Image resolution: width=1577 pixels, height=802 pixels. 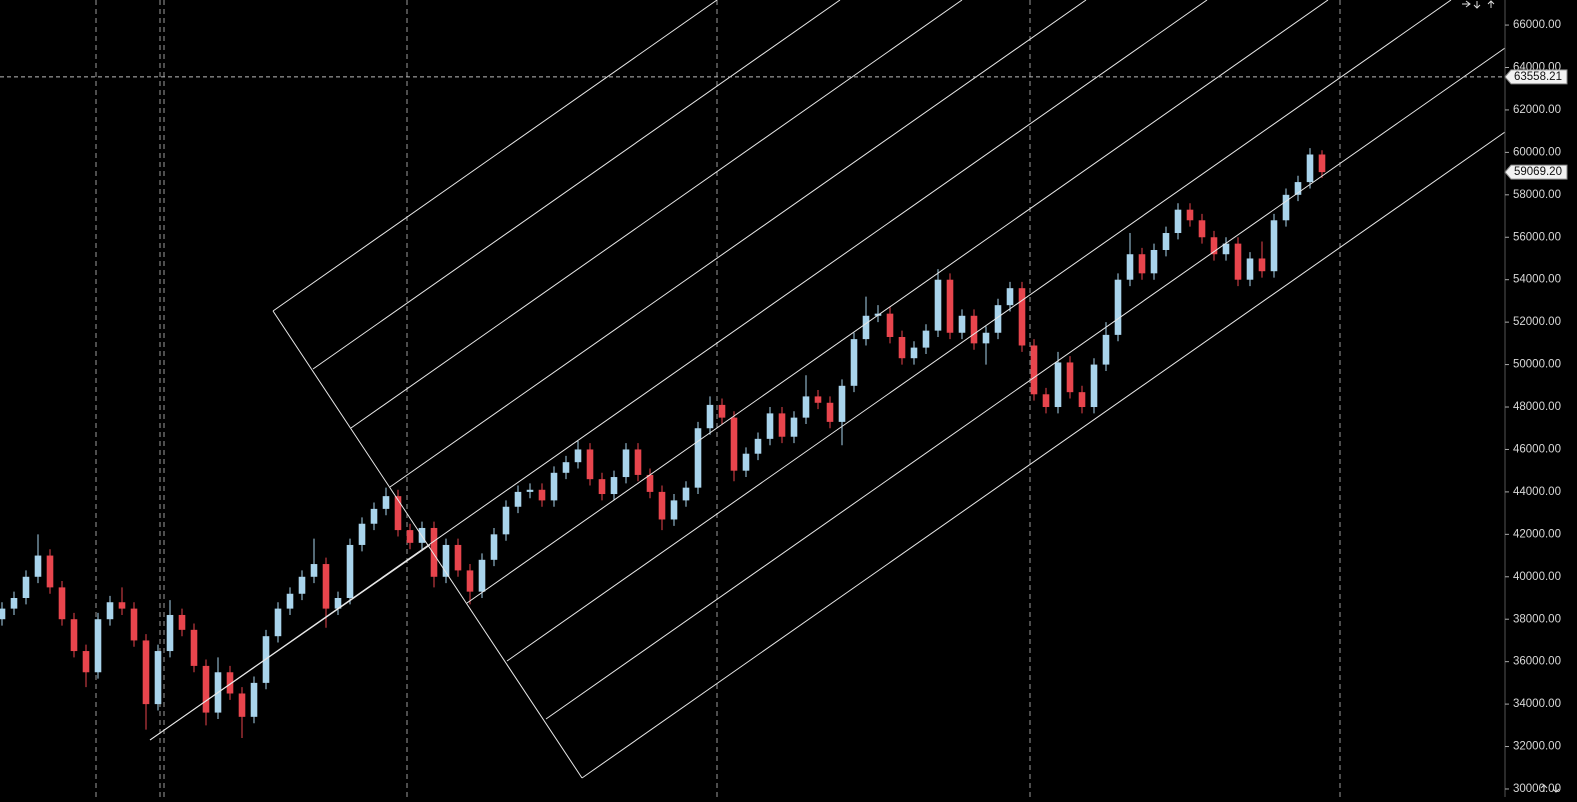 What do you see at coordinates (1537, 152) in the screenshot?
I see `y-tick-label: 60000.00` at bounding box center [1537, 152].